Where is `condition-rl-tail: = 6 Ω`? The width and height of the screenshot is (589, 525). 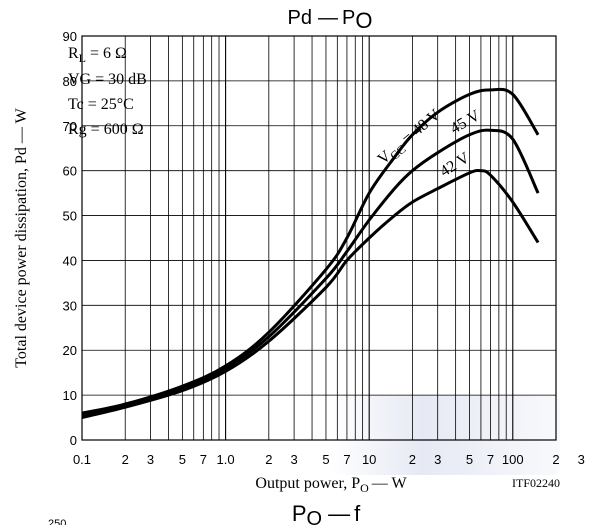 condition-rl-tail: = 6 Ω is located at coordinates (106, 53).